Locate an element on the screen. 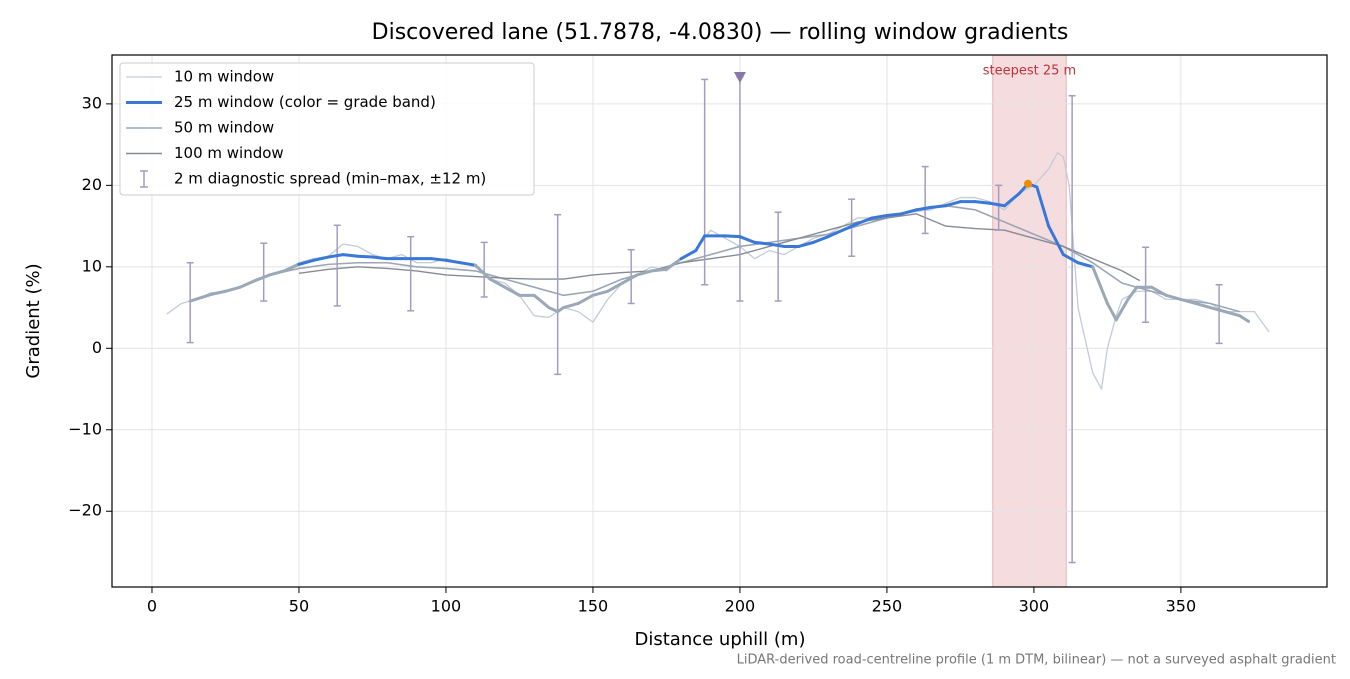 The width and height of the screenshot is (1350, 679). x-tick-label: 300 is located at coordinates (1034, 606).